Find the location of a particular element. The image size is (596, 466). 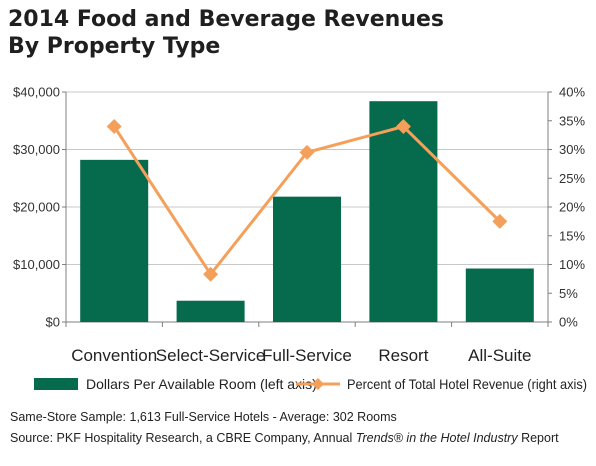

left-tick-label: $40,000 is located at coordinates (36, 92).